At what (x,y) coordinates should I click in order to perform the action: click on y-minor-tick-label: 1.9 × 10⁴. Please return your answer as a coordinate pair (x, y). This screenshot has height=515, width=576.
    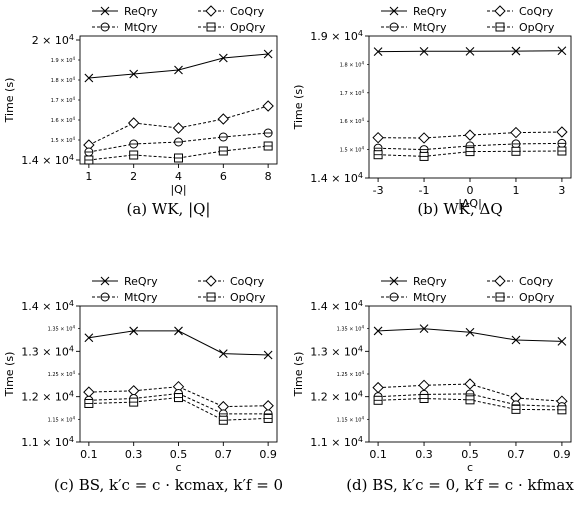
    Looking at the image, I should click on (63, 60).